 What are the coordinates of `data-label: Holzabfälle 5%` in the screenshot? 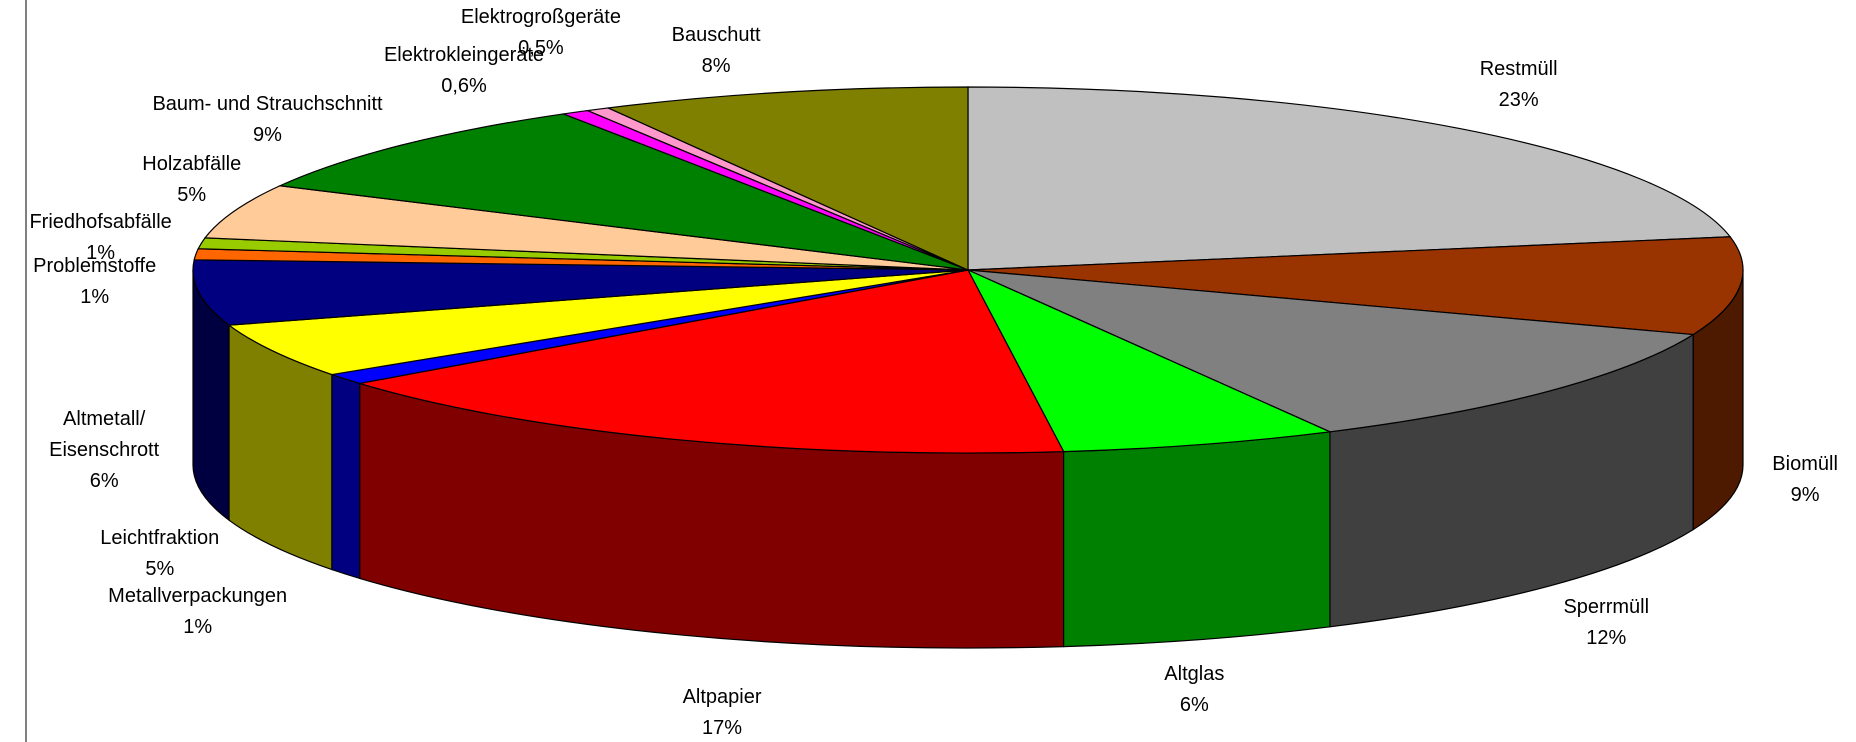 It's located at (191, 180).